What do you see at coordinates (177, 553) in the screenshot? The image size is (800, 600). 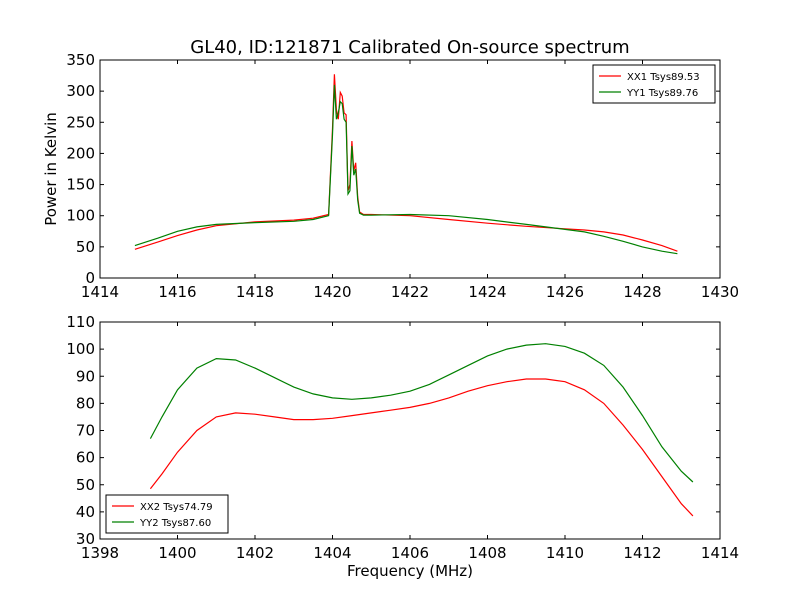 I see `x-tick-label: 1400` at bounding box center [177, 553].